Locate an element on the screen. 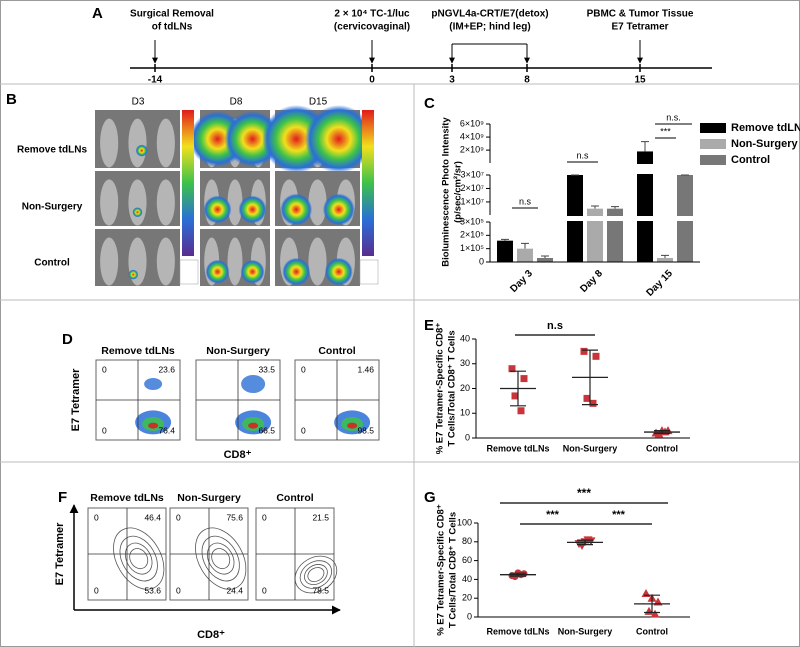 Image resolution: width=800 pixels, height=647 pixels. quadrant-percent: 78.5 is located at coordinates (320, 590).